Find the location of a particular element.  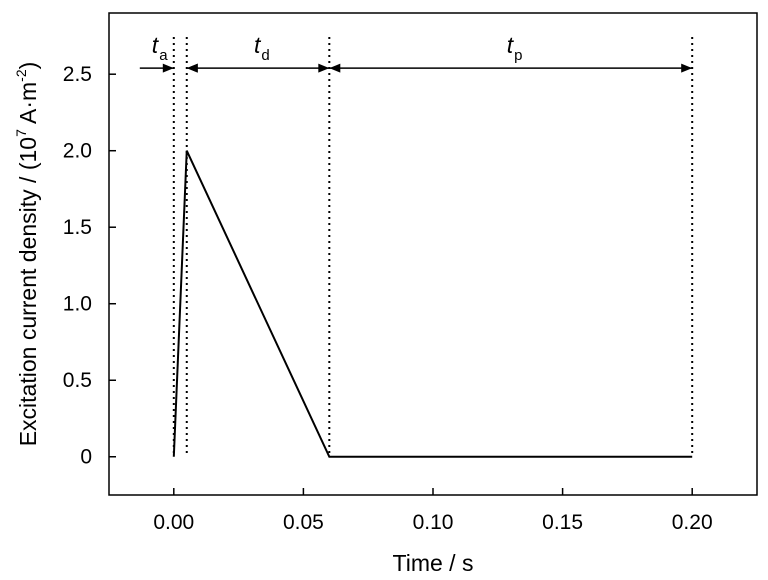

y-tick-label-0: 0 is located at coordinates (86, 457).